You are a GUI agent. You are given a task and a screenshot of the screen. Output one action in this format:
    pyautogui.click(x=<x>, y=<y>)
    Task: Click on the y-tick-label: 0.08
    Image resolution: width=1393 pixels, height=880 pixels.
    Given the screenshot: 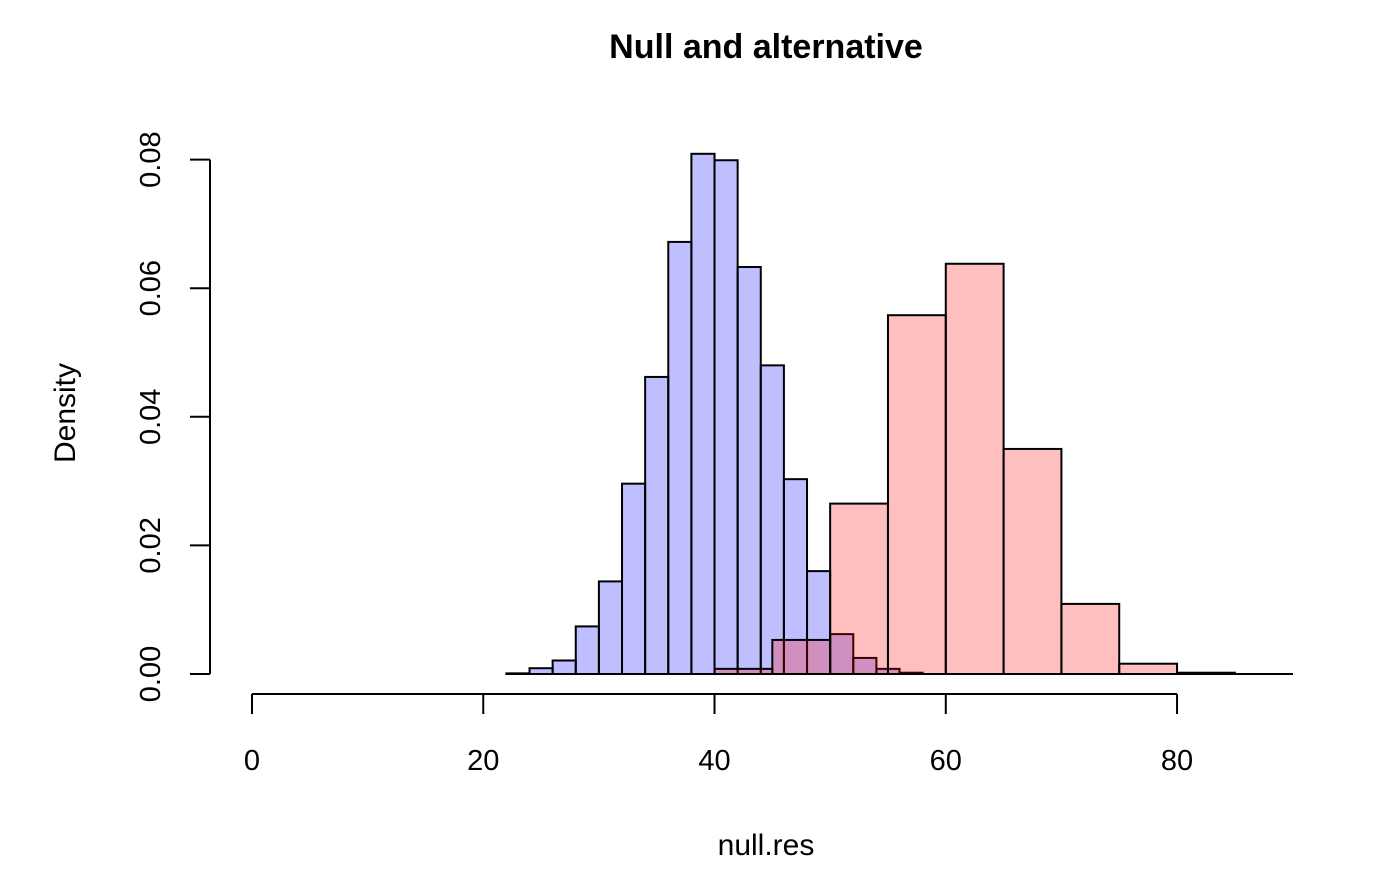 What is the action you would take?
    pyautogui.click(x=151, y=159)
    